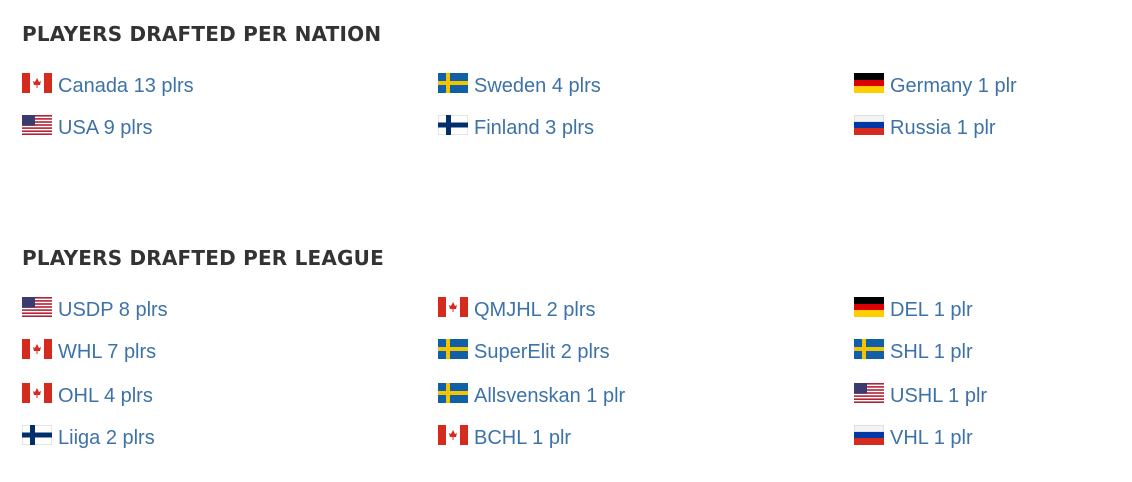  Describe the element at coordinates (943, 127) in the screenshot. I see `item-link: Russia 1 plr` at that location.